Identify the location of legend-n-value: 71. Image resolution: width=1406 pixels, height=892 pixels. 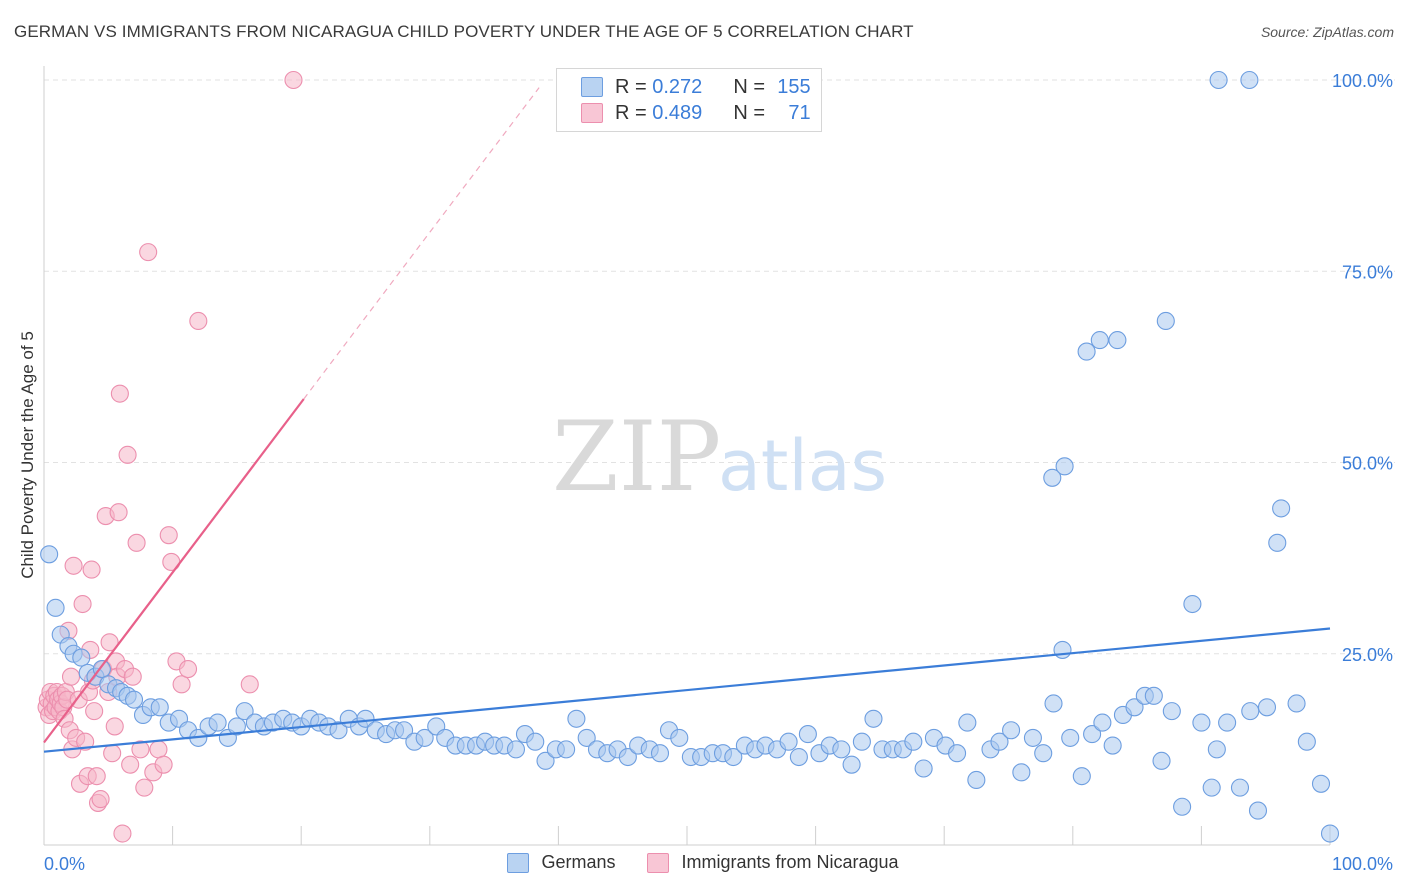
(799, 112).